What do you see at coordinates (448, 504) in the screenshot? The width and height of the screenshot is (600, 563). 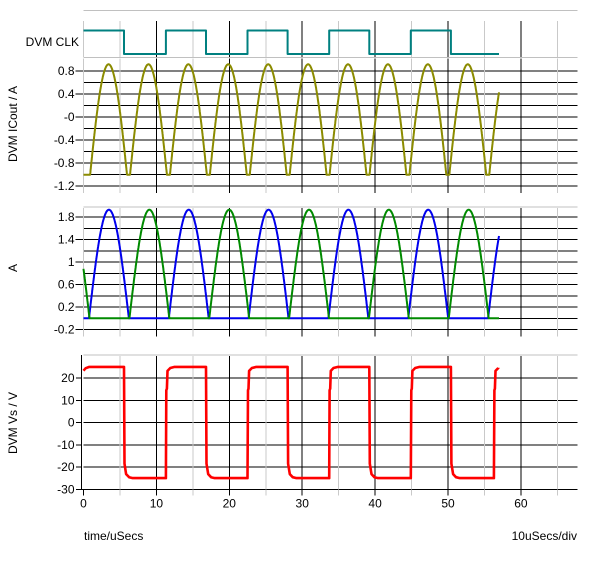 I see `x-tick-label: 50` at bounding box center [448, 504].